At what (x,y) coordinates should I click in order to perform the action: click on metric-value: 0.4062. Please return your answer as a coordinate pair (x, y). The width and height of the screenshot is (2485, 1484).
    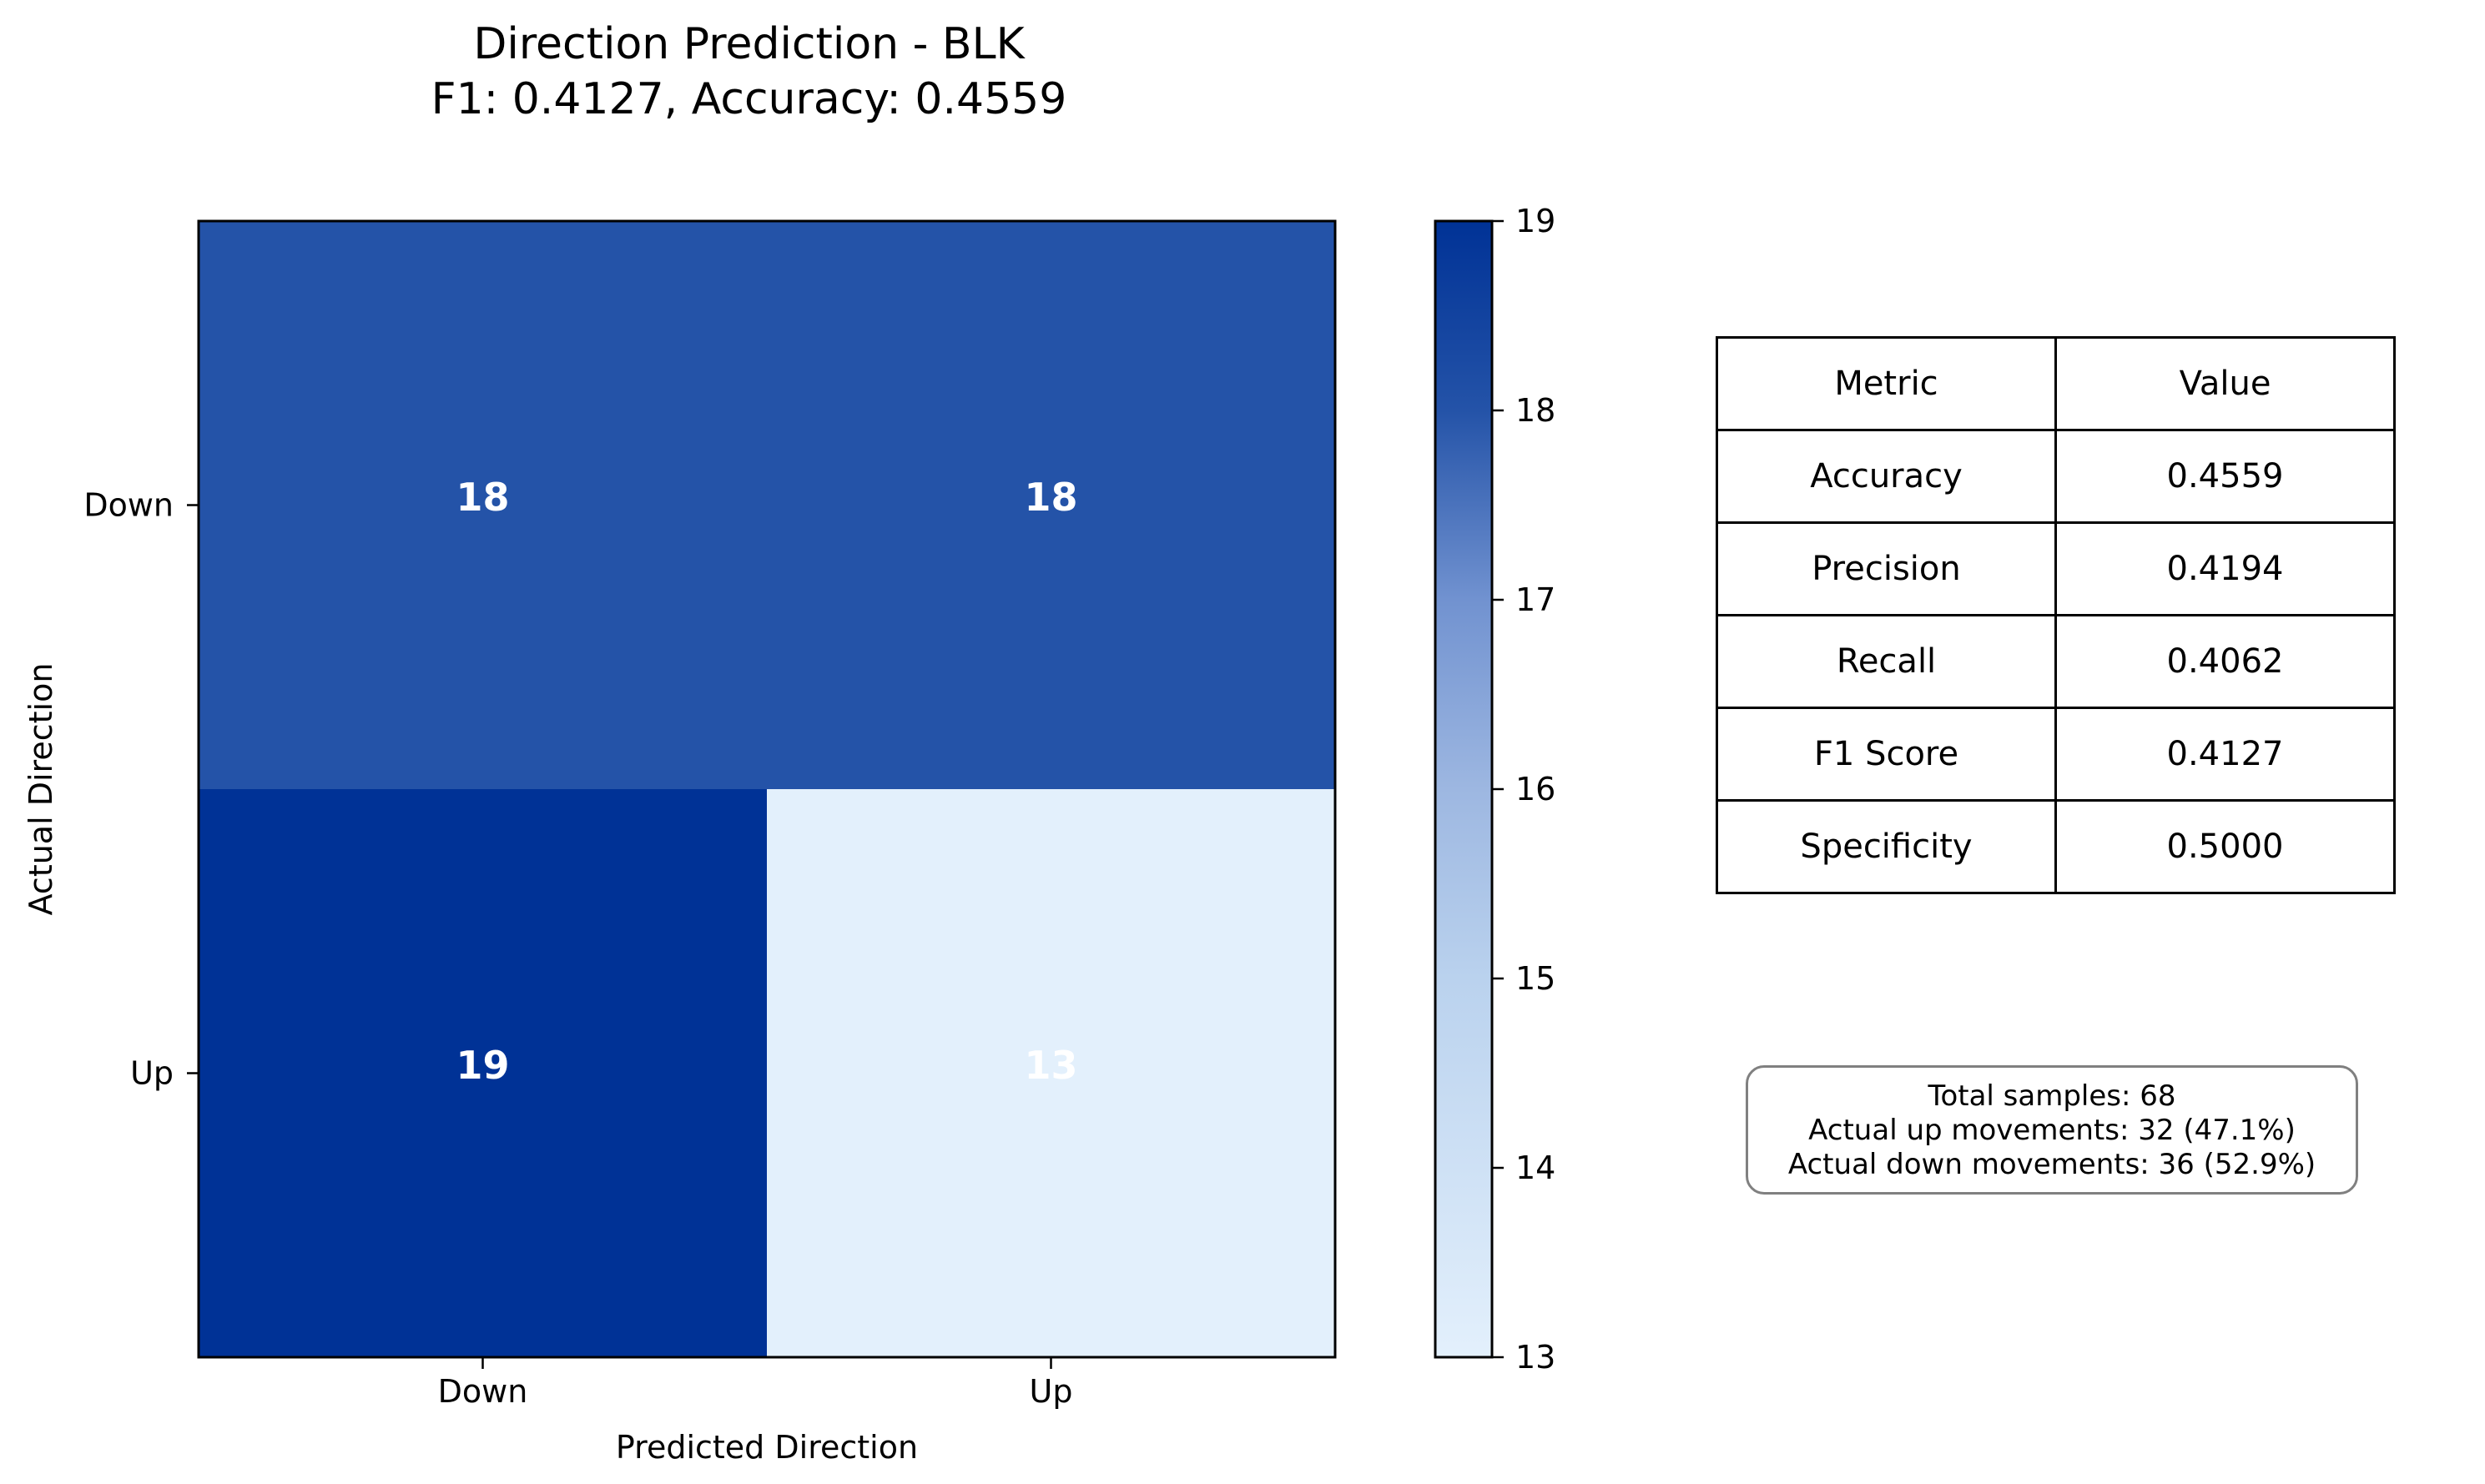
    Looking at the image, I should click on (2225, 662).